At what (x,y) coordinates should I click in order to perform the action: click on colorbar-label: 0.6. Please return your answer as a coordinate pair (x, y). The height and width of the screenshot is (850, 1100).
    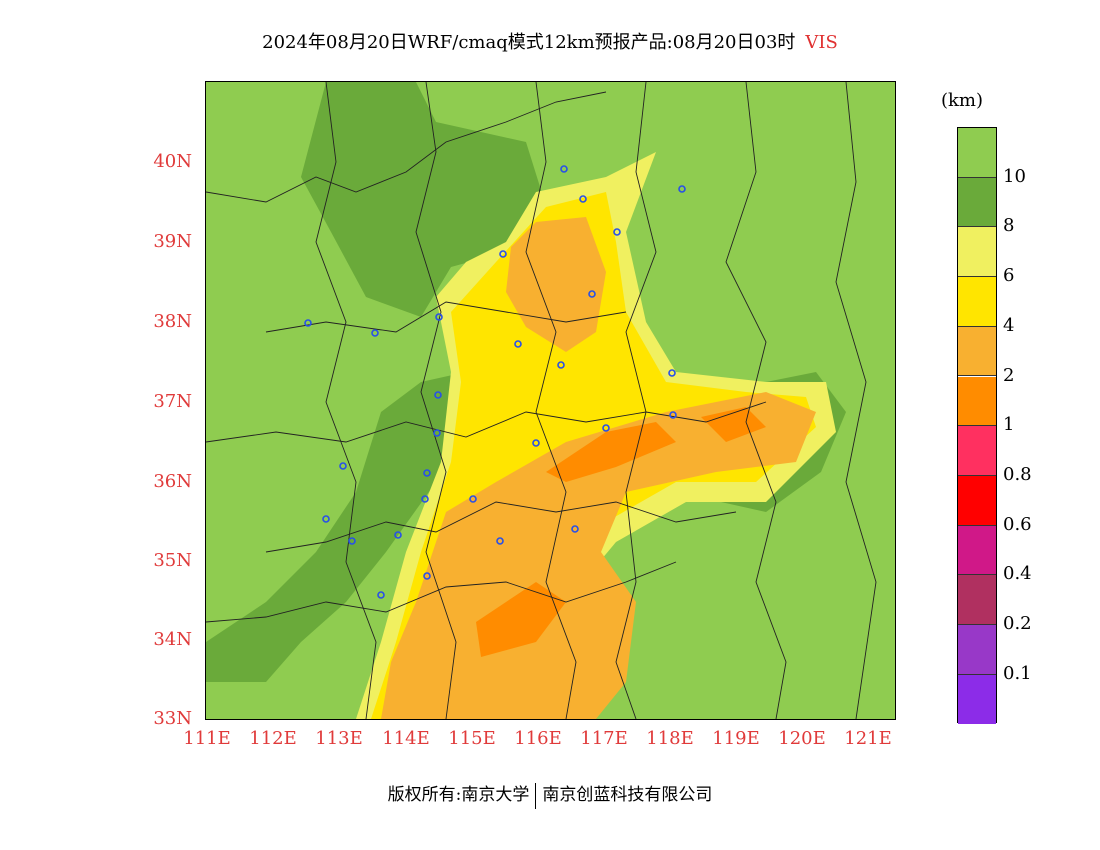
    Looking at the image, I should click on (1017, 524).